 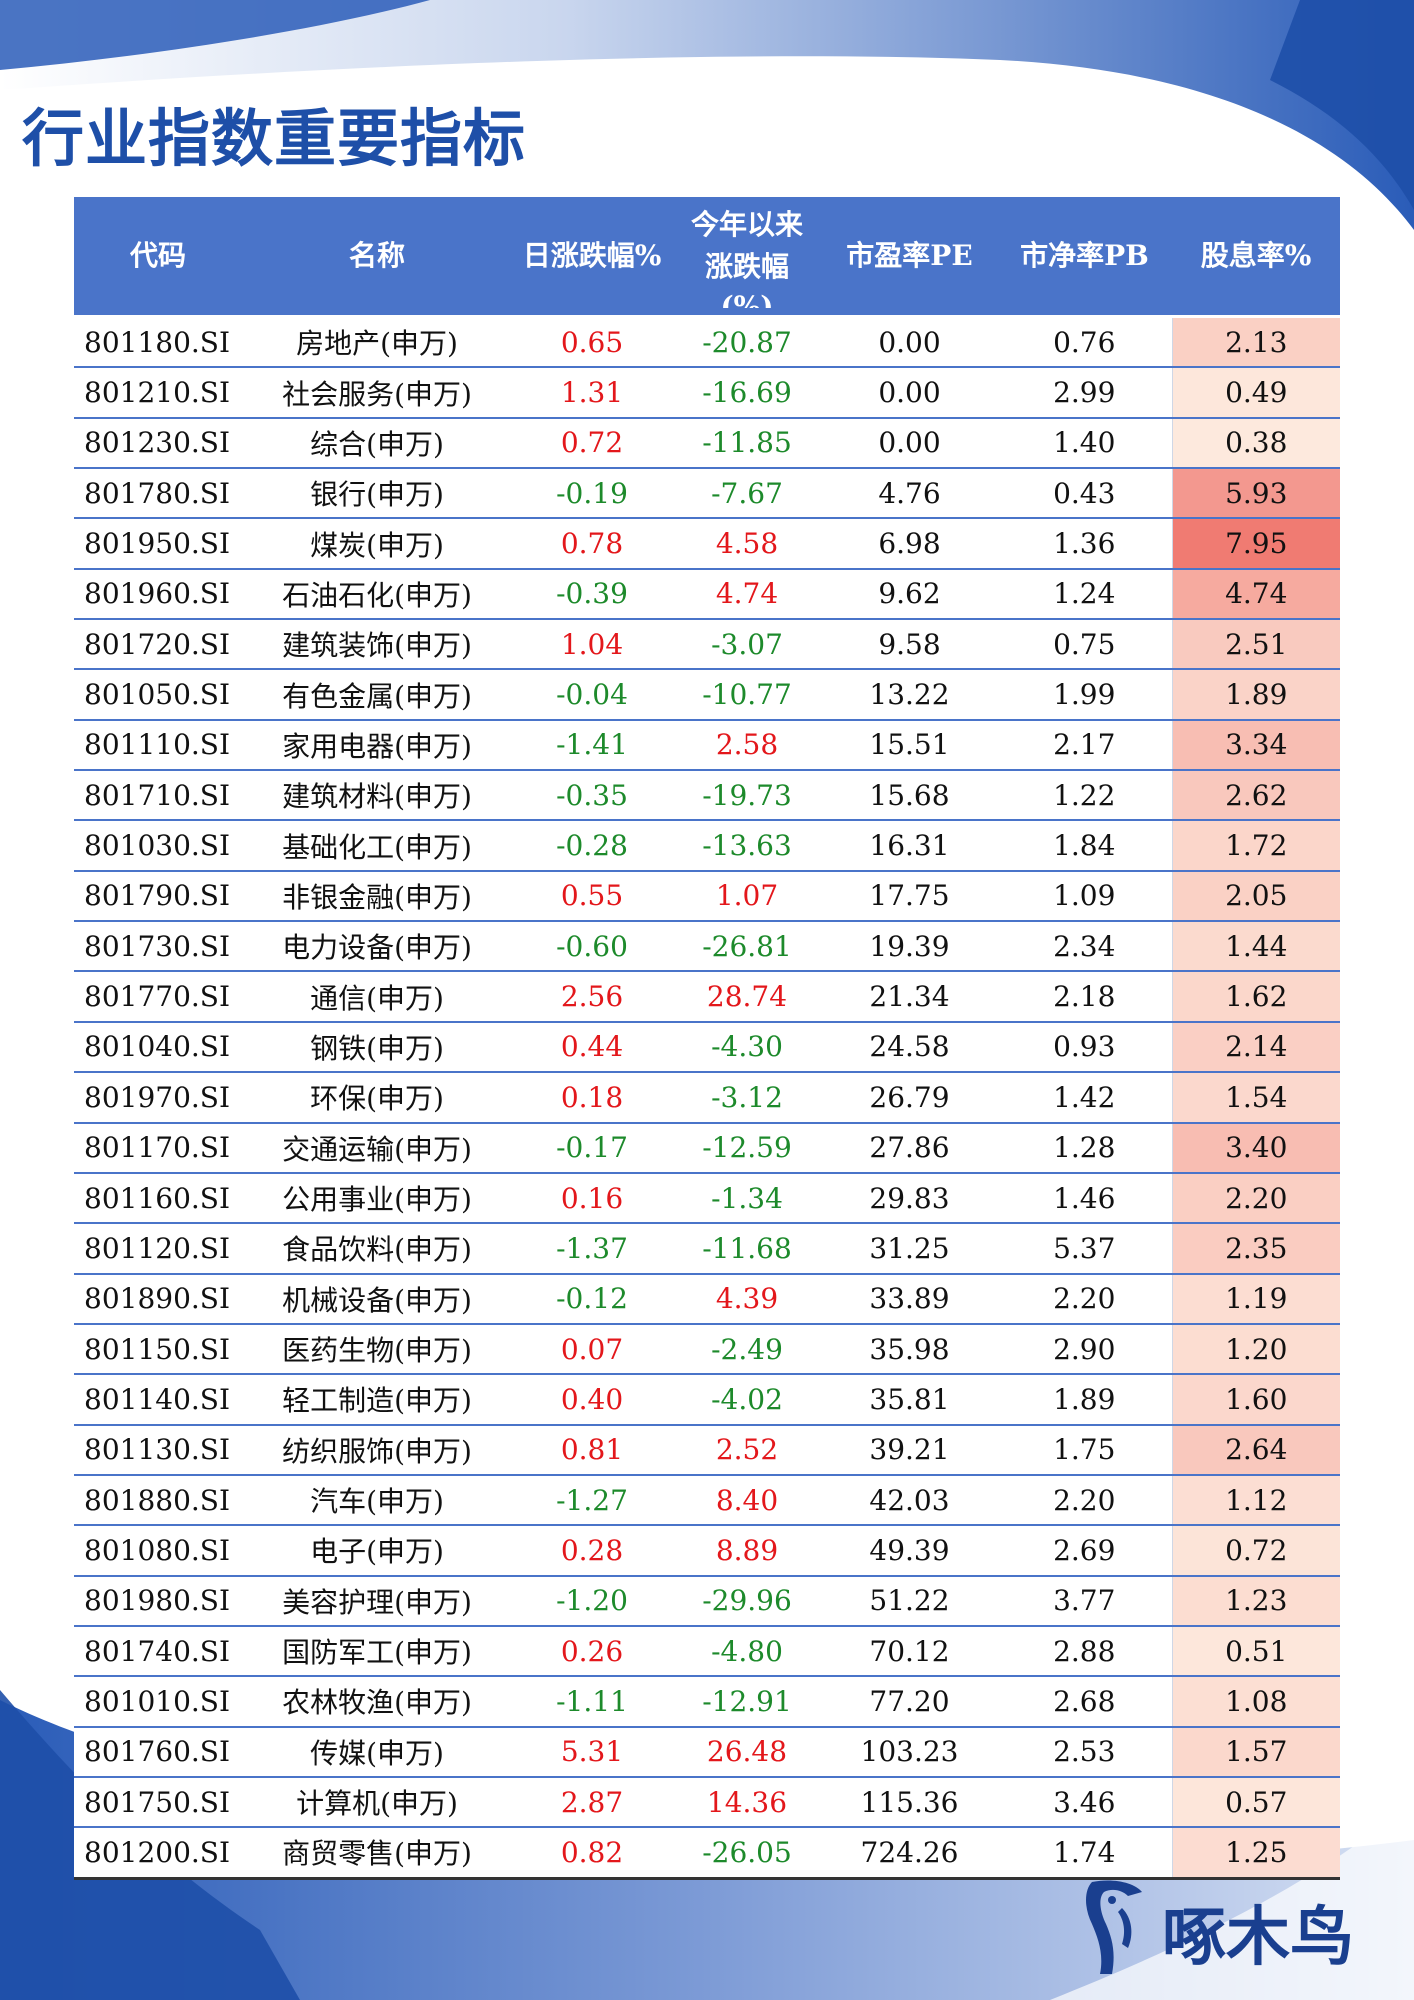 I want to click on row-ytd-change: 8.40, so click(x=747, y=1500).